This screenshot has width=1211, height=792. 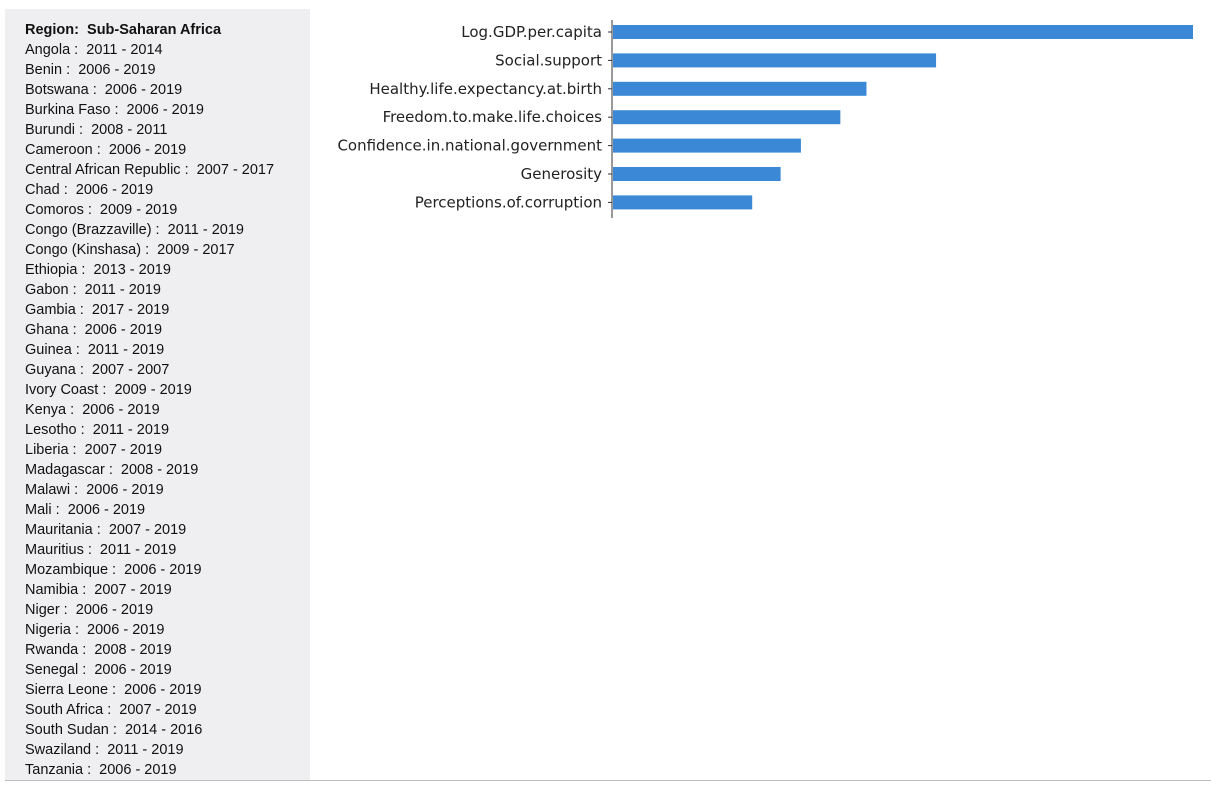 What do you see at coordinates (149, 170) in the screenshot?
I see `country-item: Central African Republic : 2007 - 2017` at bounding box center [149, 170].